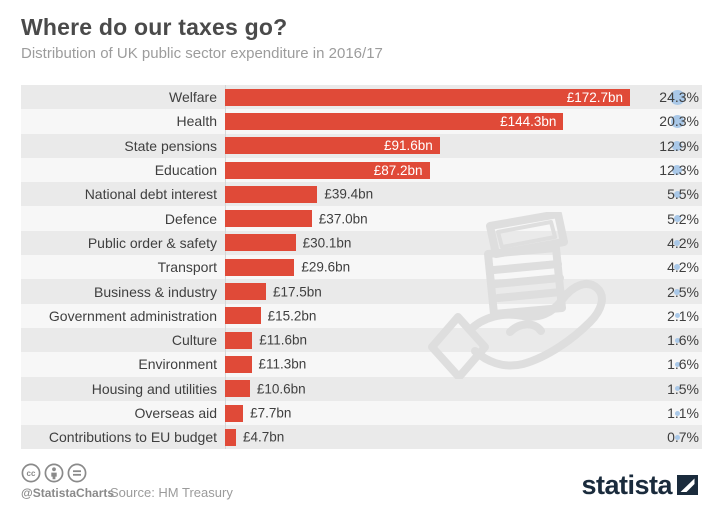 The width and height of the screenshot is (720, 513). What do you see at coordinates (683, 218) in the screenshot?
I see `percent-label: 5.2%` at bounding box center [683, 218].